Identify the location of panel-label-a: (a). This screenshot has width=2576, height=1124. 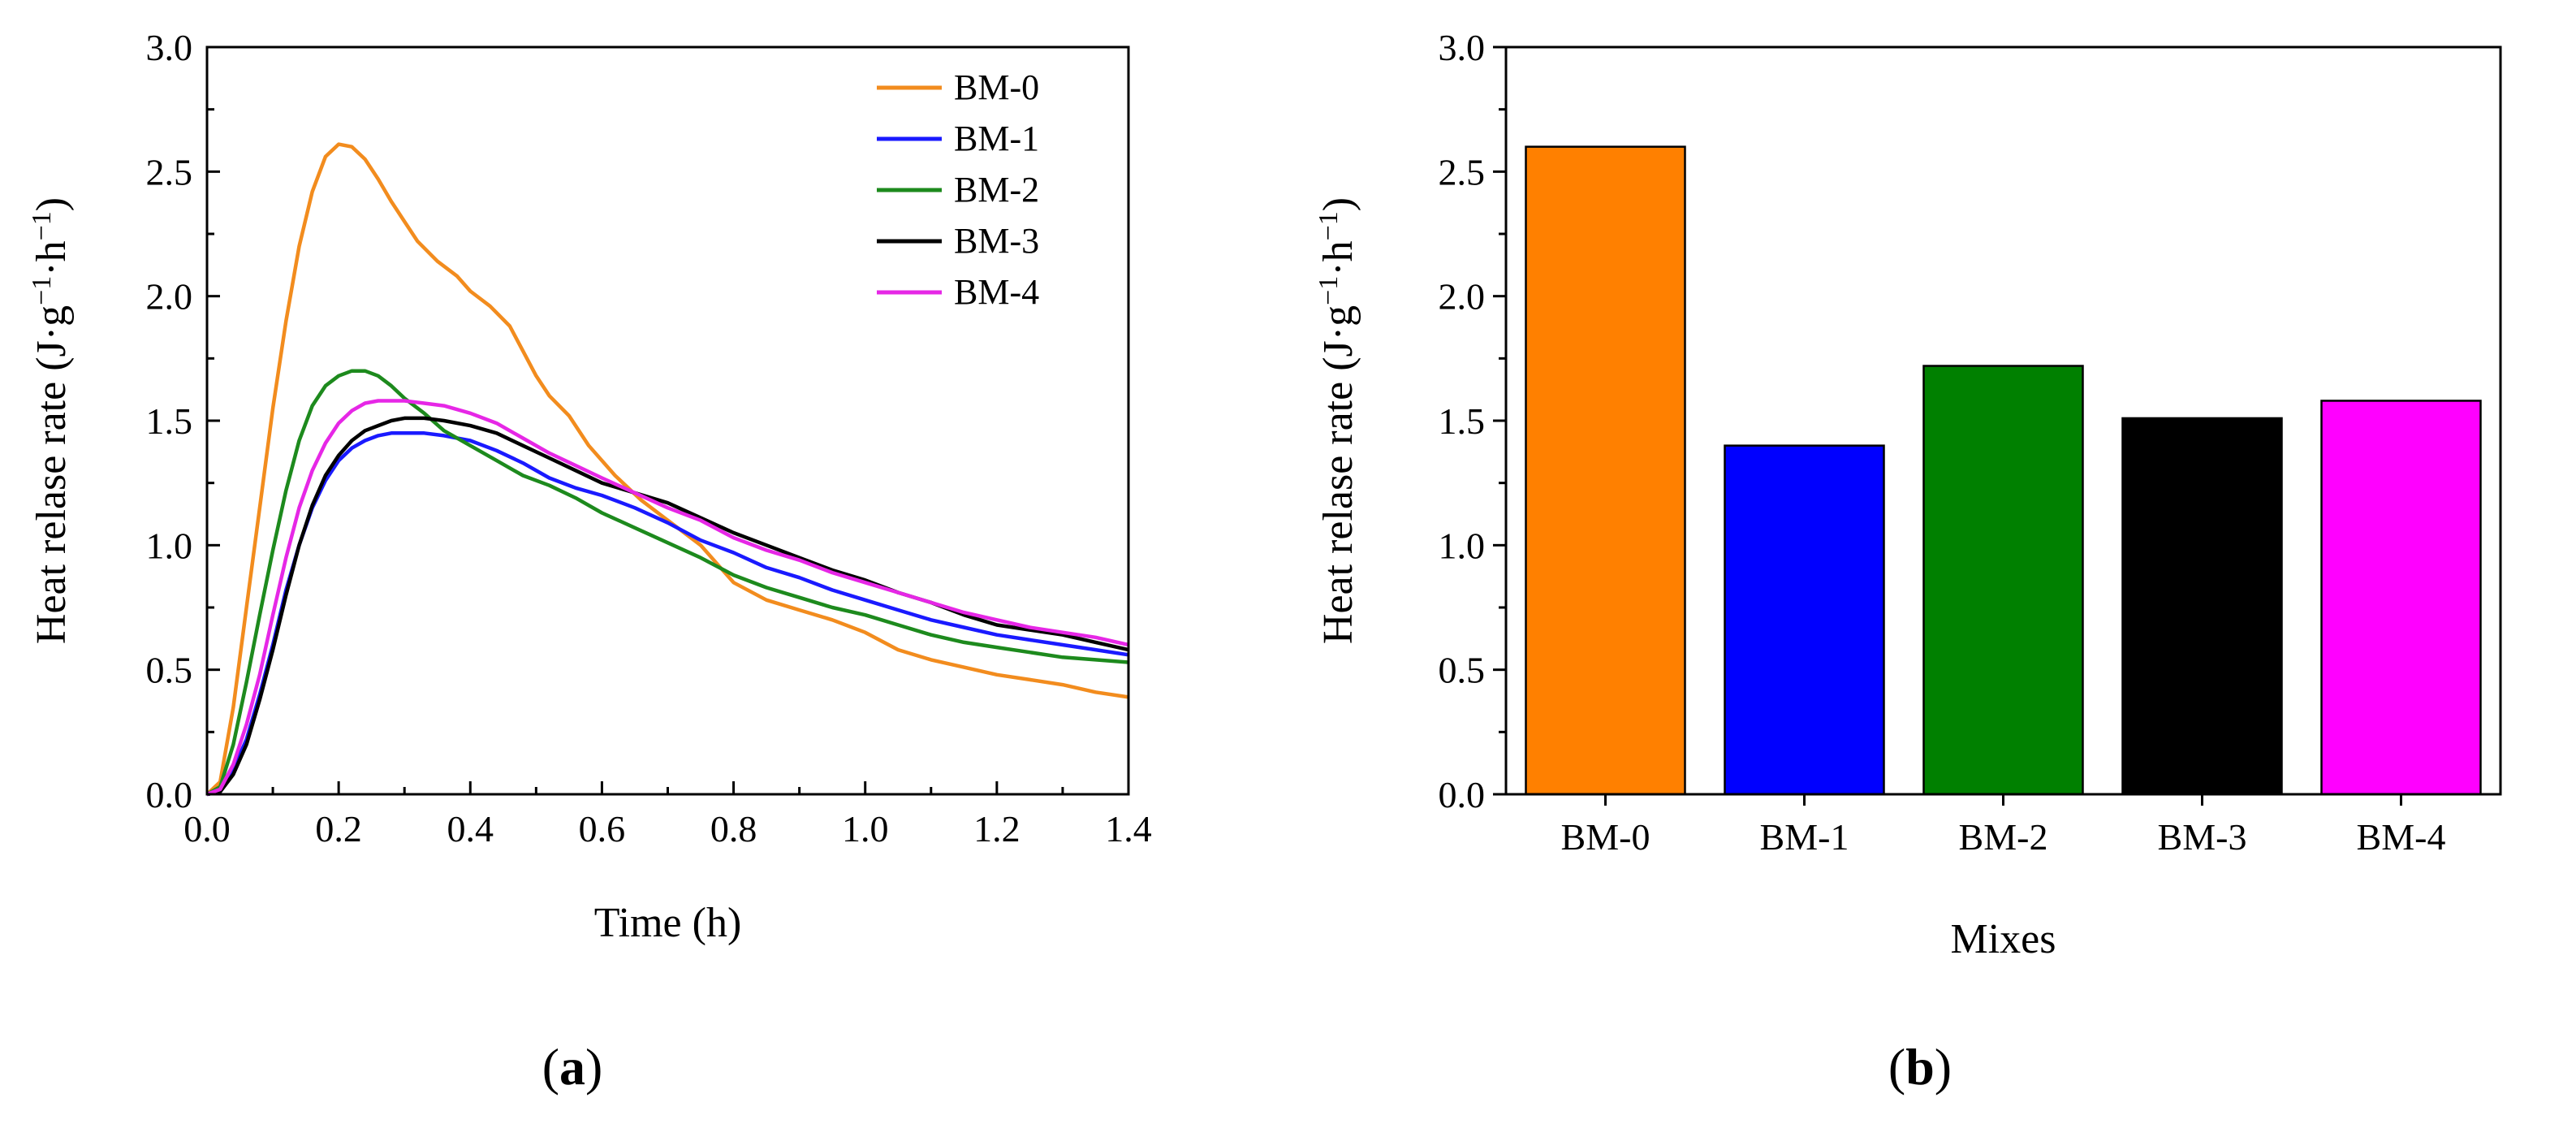
(572, 1067).